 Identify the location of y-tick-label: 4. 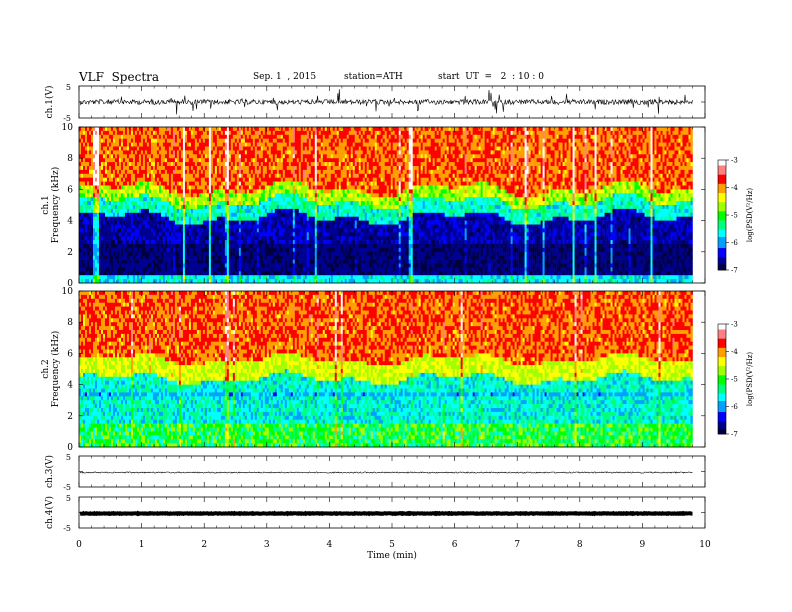
(70, 222).